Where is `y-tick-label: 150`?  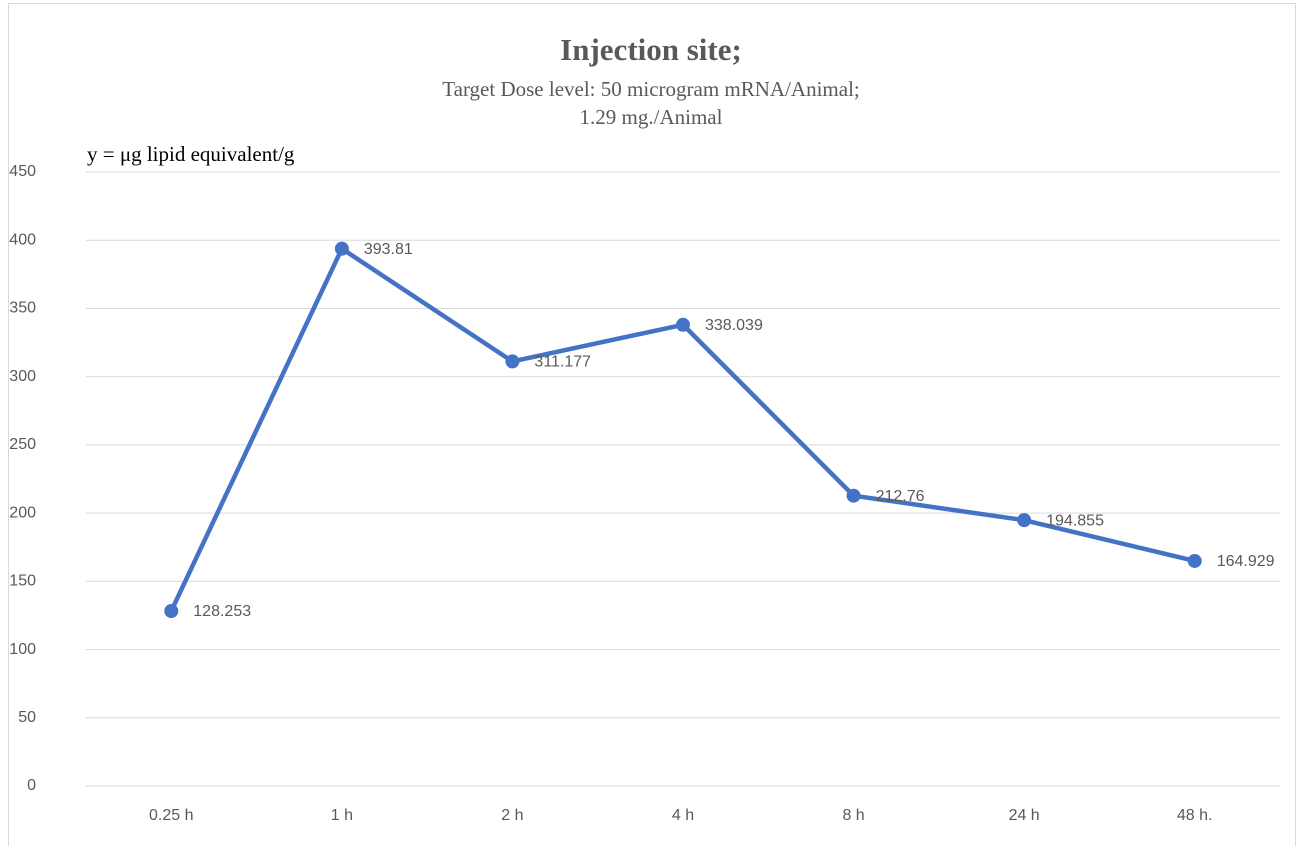 y-tick-label: 150 is located at coordinates (22, 581).